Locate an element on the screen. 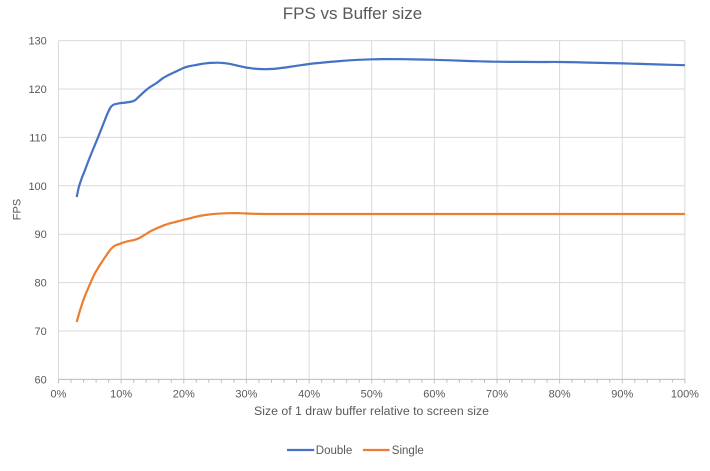  svg-text: 90% is located at coordinates (622, 395).